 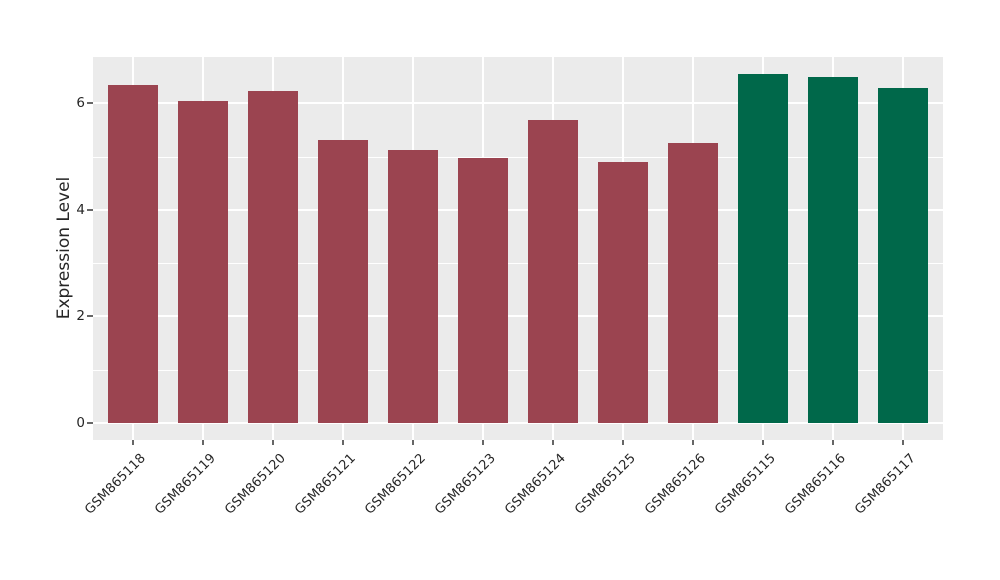 I want to click on y-tick-label-2: 2, so click(x=80, y=316).